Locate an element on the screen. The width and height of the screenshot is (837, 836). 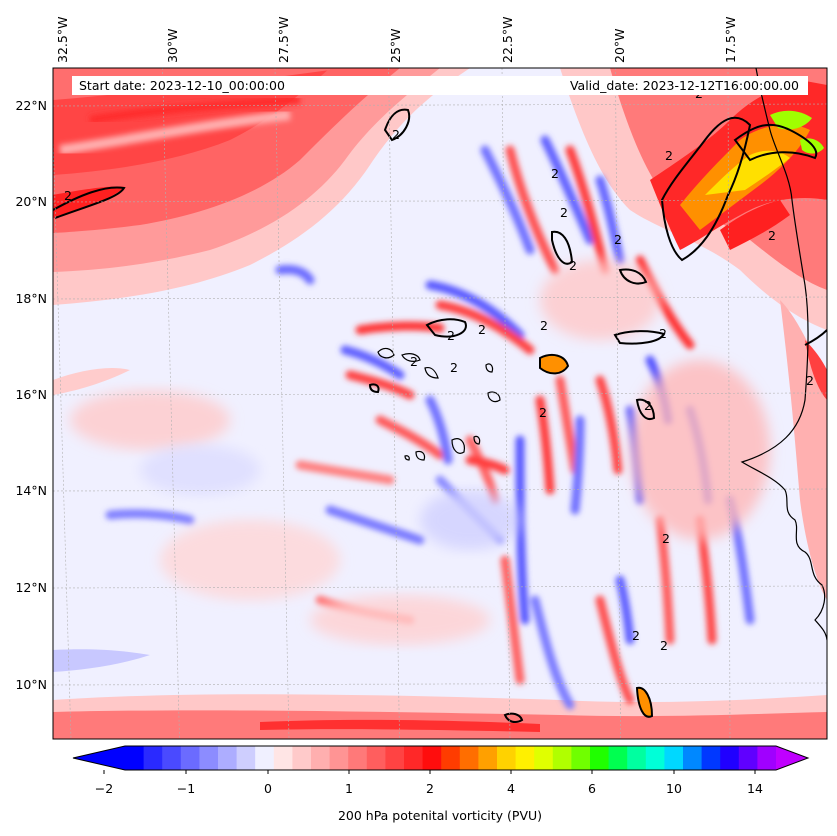
colorbar-tick-label: −1 is located at coordinates (186, 788).